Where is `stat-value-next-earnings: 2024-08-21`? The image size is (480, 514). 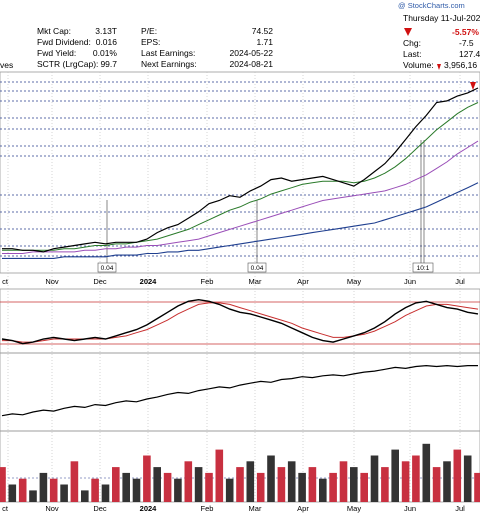
stat-value-next-earnings: 2024-08-21 is located at coordinates (252, 64).